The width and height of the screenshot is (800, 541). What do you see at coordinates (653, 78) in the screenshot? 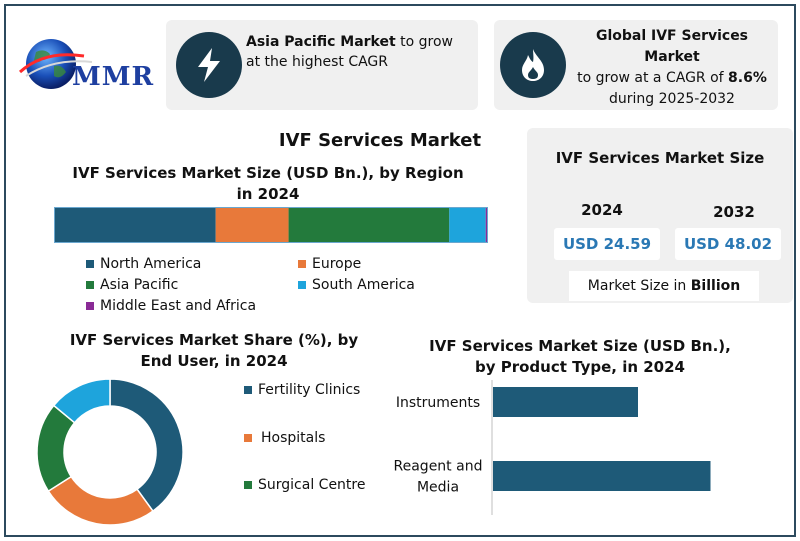
I see `highlight-cagr-line2-pre: to grow at a CAGR of` at bounding box center [653, 78].